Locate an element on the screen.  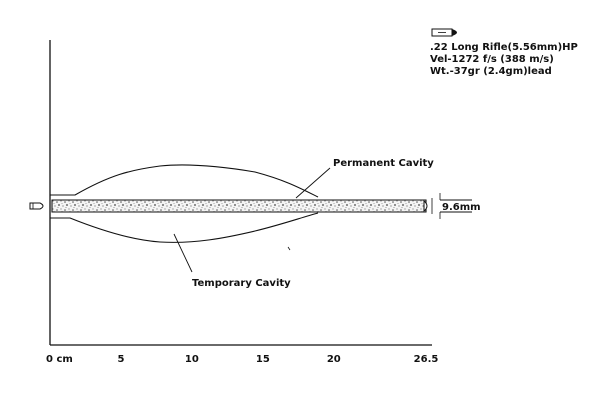
temporary-cavity-lower is located at coordinates (184, 227).